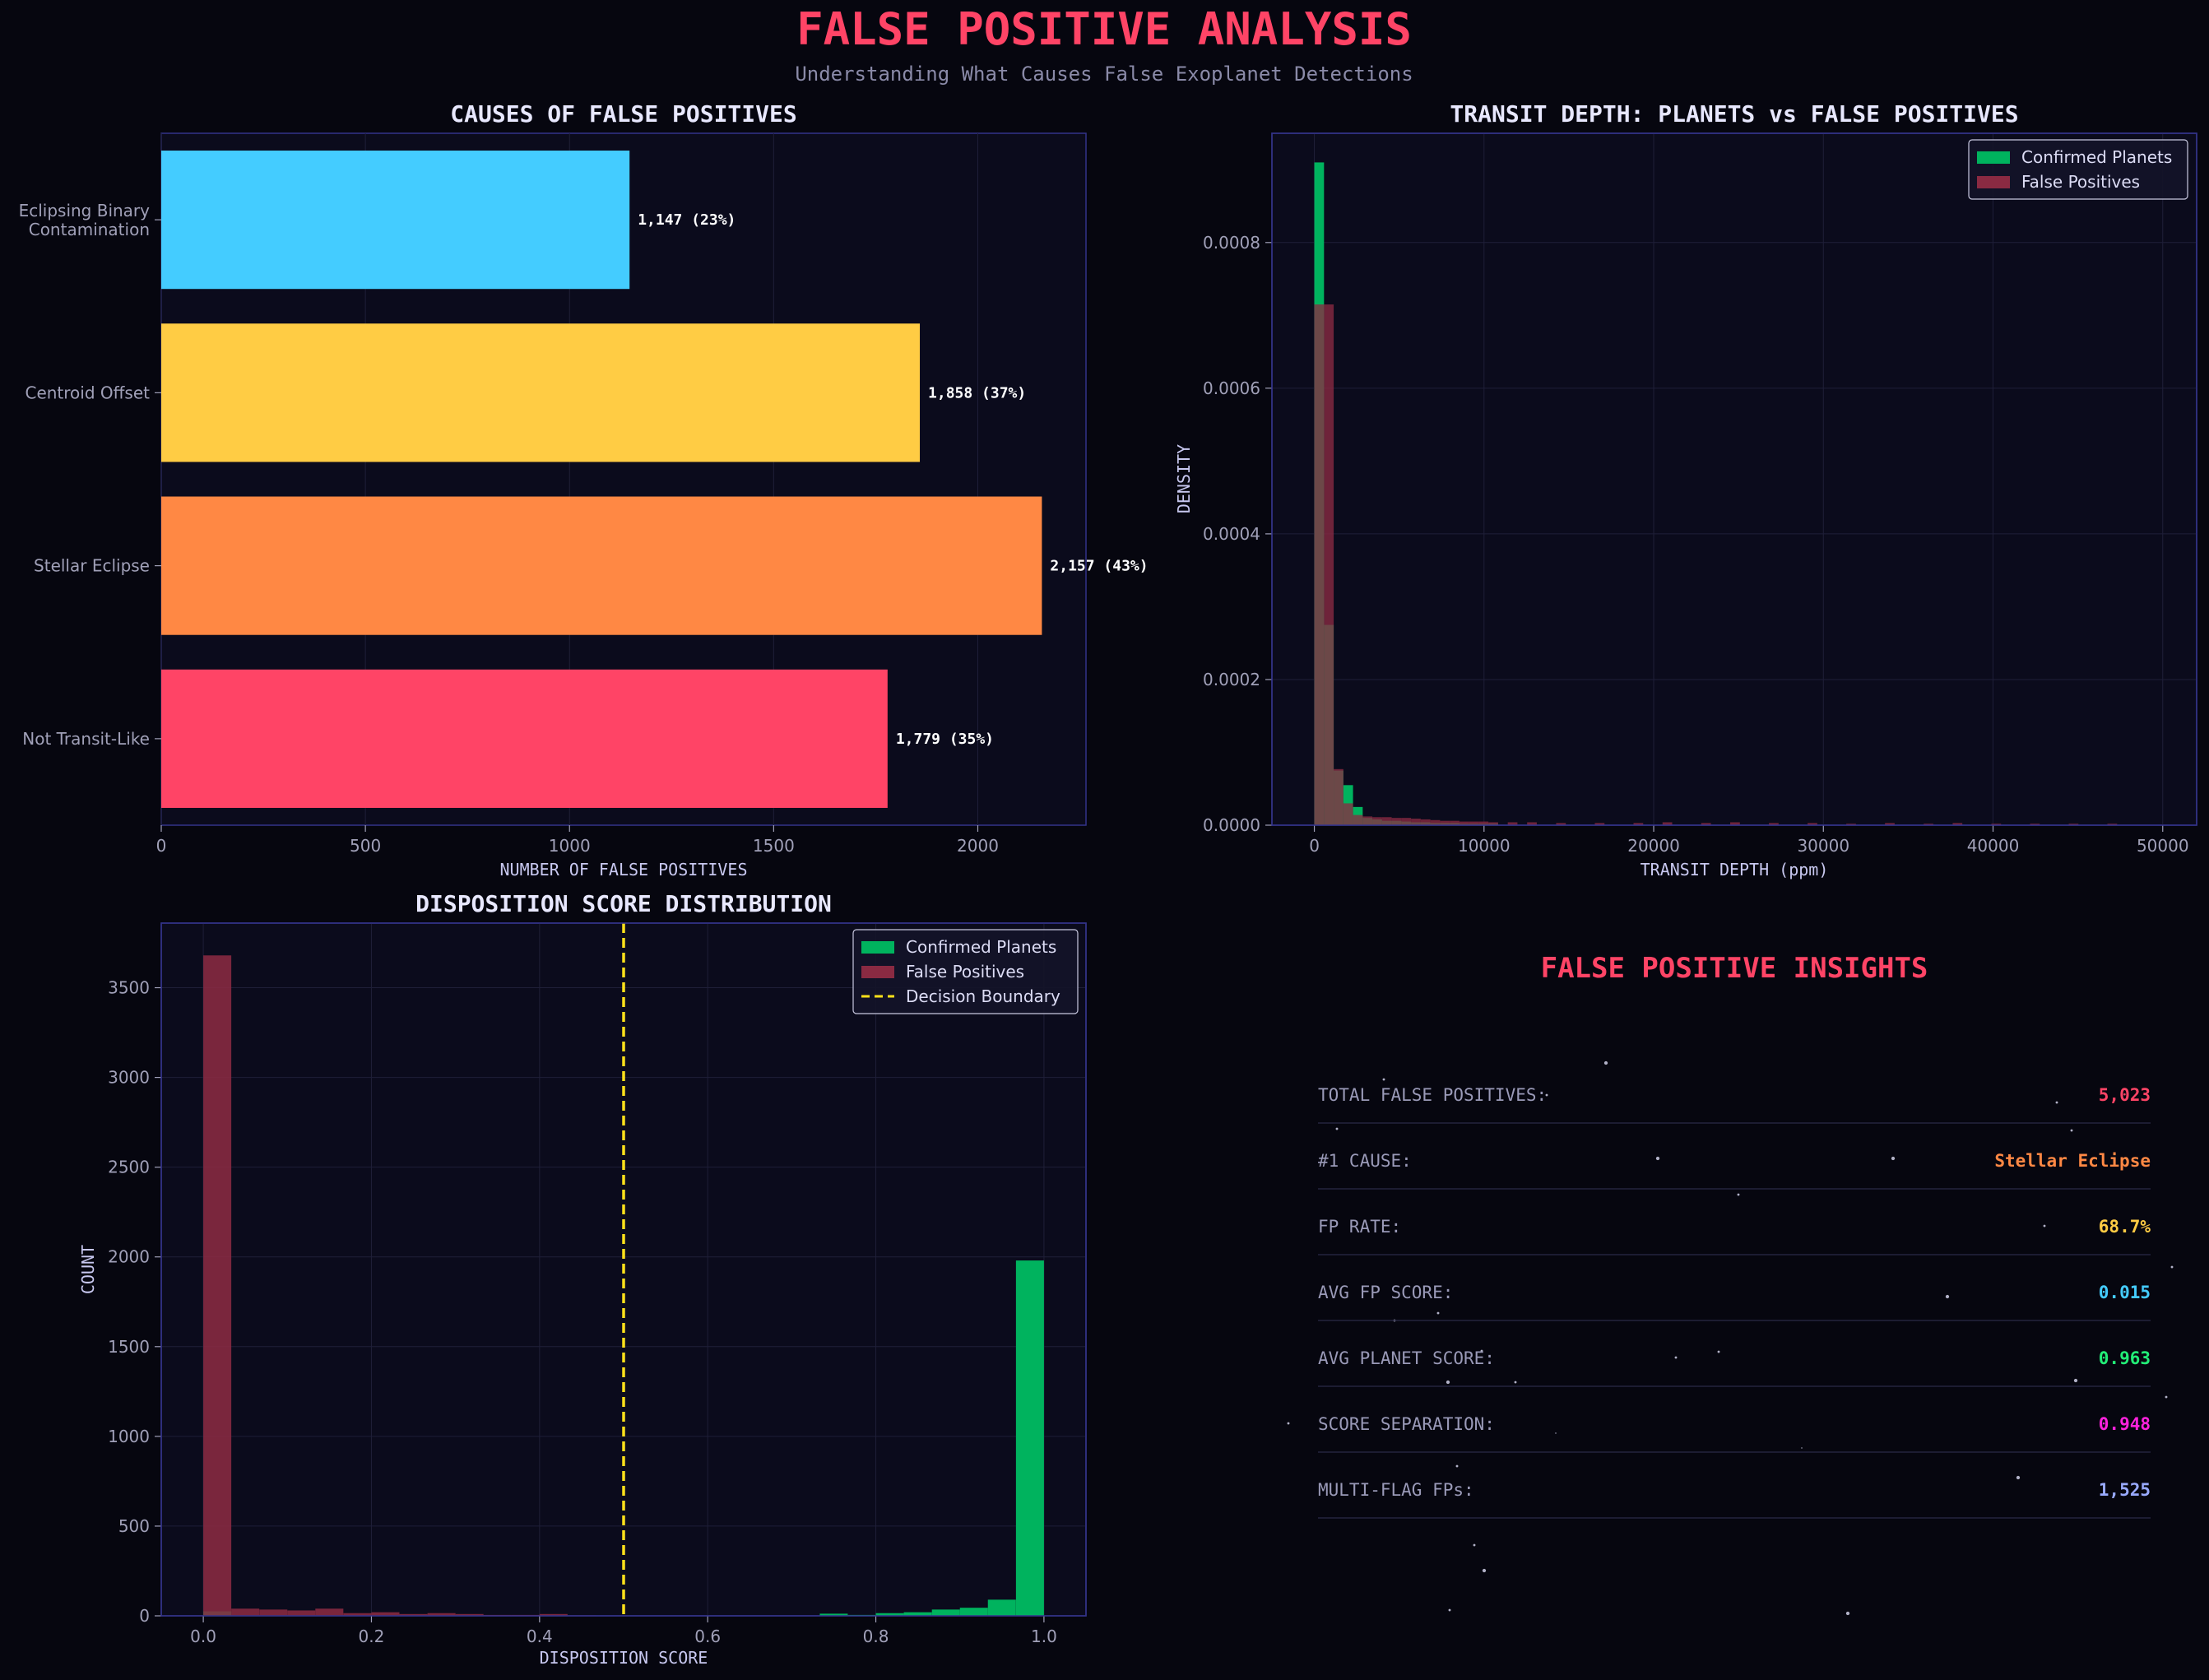 This screenshot has width=2209, height=1680. What do you see at coordinates (2125, 1490) in the screenshot?
I see `insight-value: 1,525` at bounding box center [2125, 1490].